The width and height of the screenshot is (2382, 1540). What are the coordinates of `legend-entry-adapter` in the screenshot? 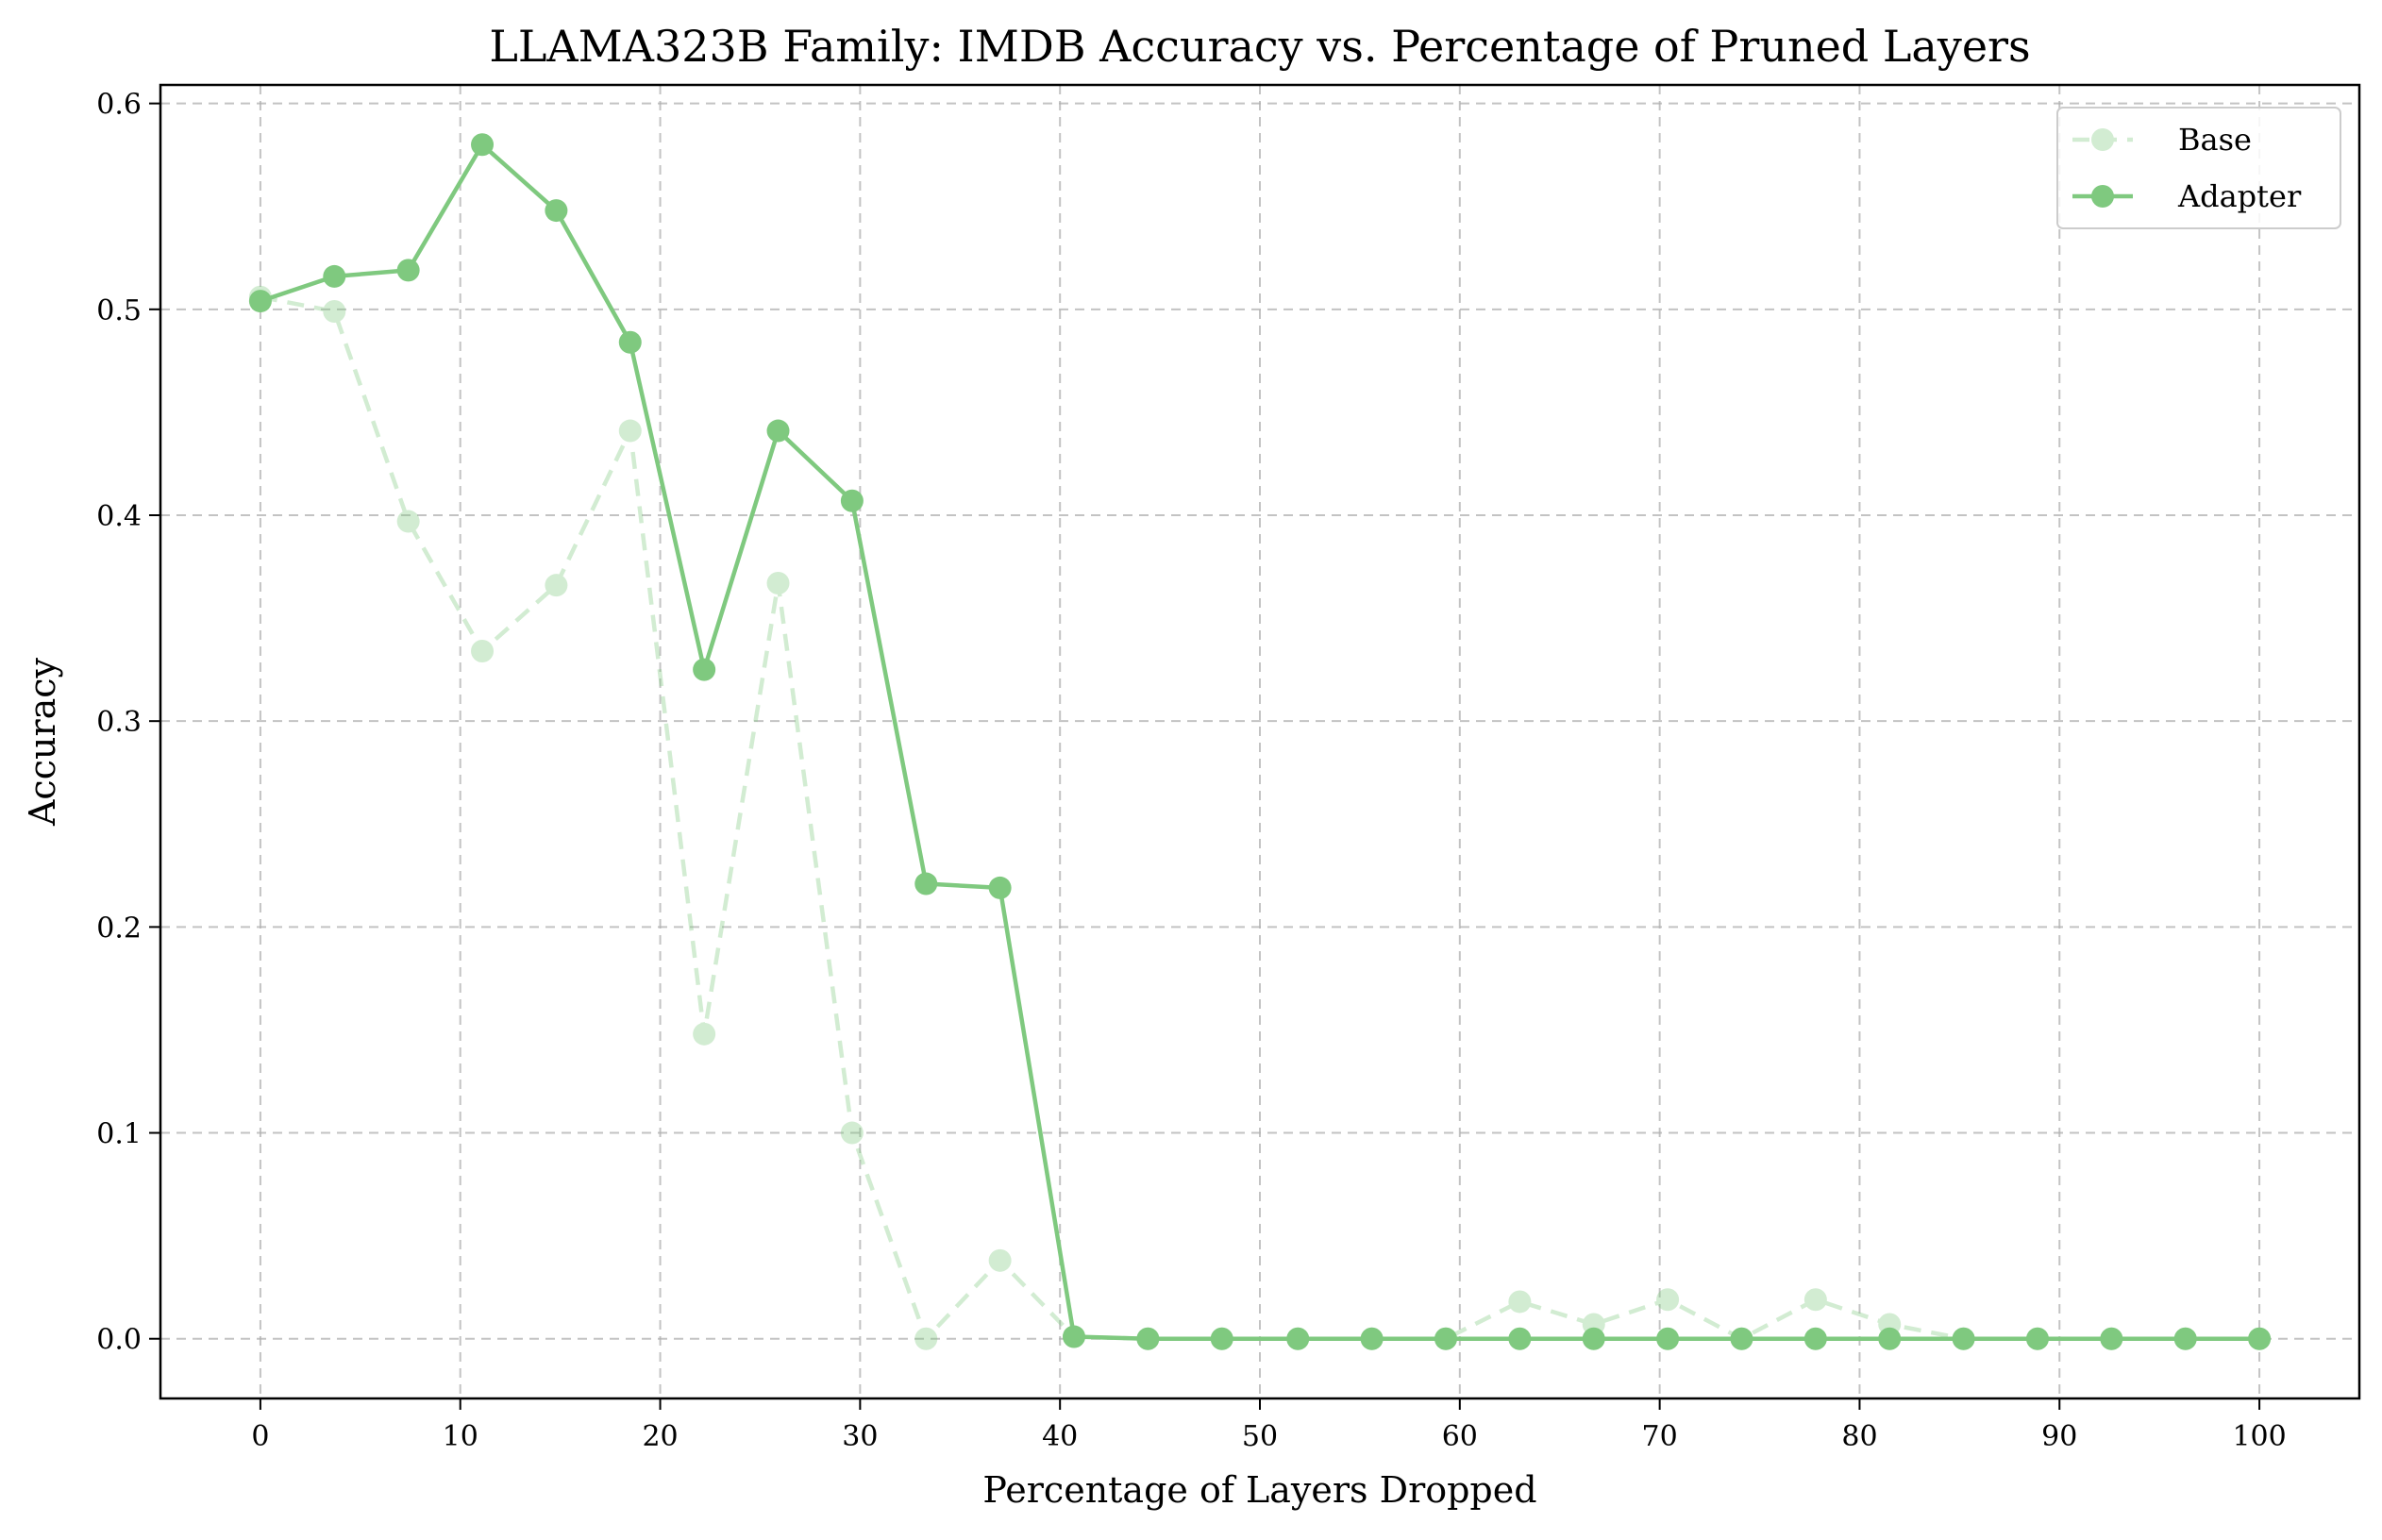 It's located at (2102, 196).